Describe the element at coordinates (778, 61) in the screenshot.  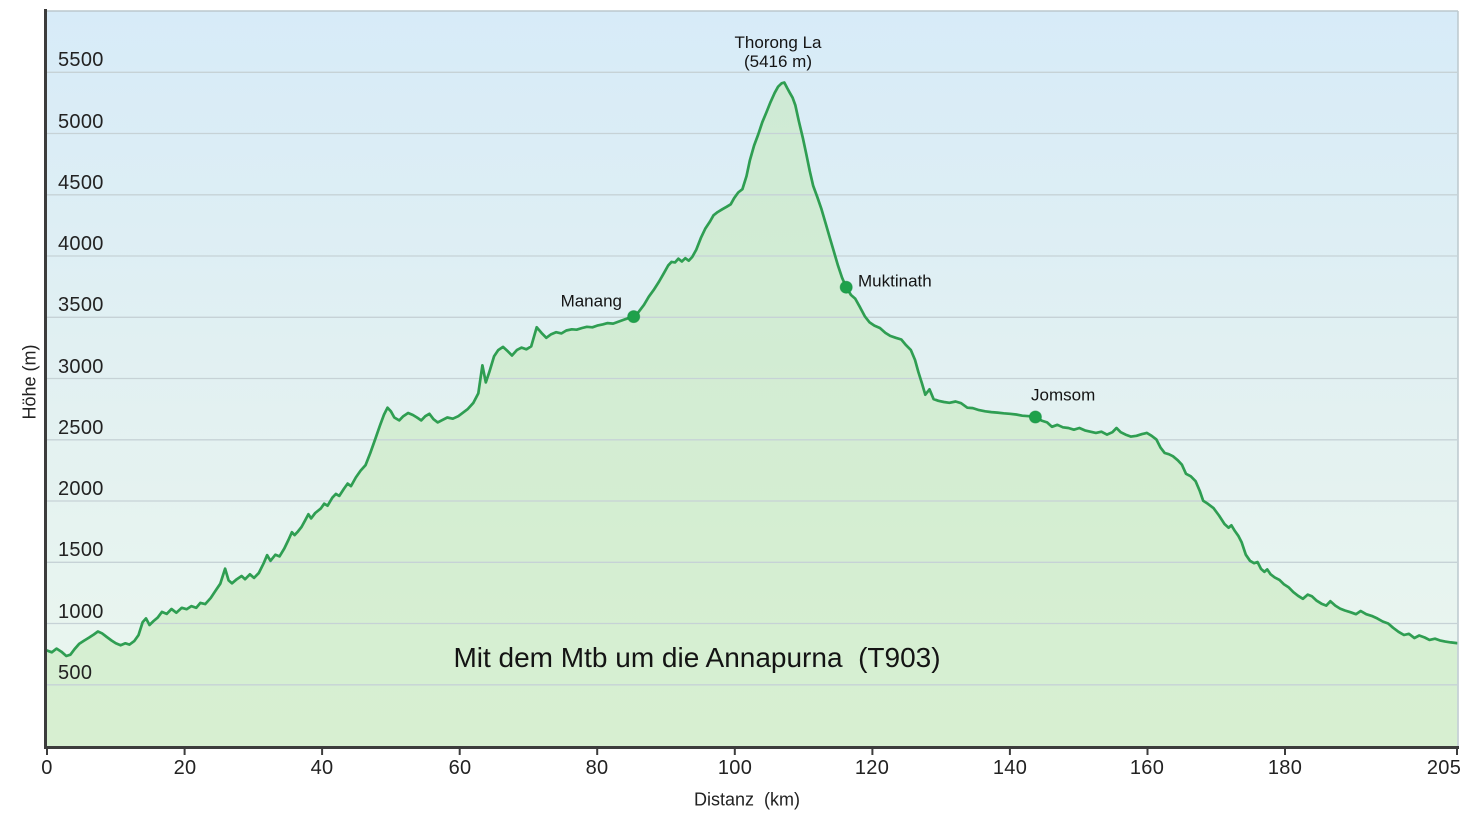
I see `waypoint-sublabel: (5416 m)` at that location.